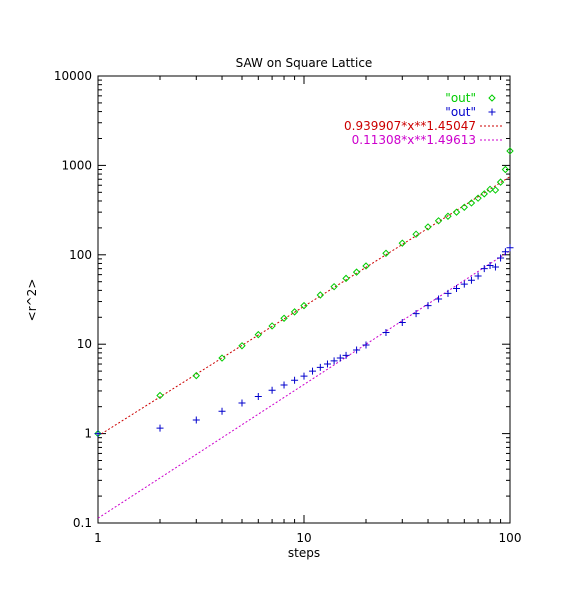 Image resolution: width=574 pixels, height=589 pixels. What do you see at coordinates (414, 140) in the screenshot?
I see `legend-label: 0.11308*x**1.49613` at bounding box center [414, 140].